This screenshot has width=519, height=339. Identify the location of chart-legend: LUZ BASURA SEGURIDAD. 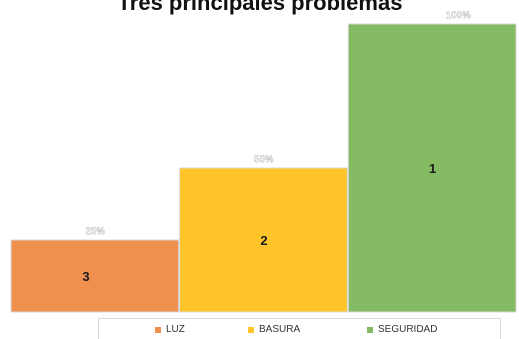
(299, 328).